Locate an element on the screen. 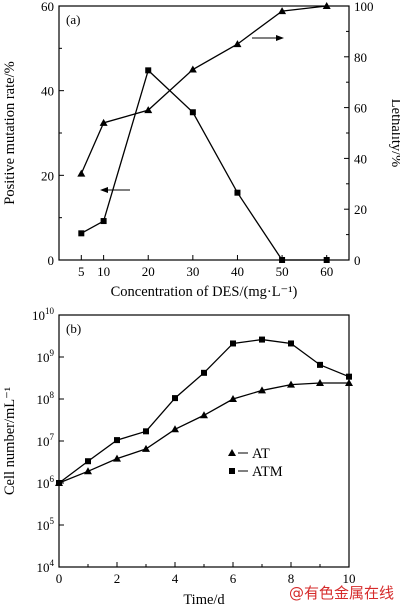  panel-a-x-tick-label: 30 is located at coordinates (192, 271).